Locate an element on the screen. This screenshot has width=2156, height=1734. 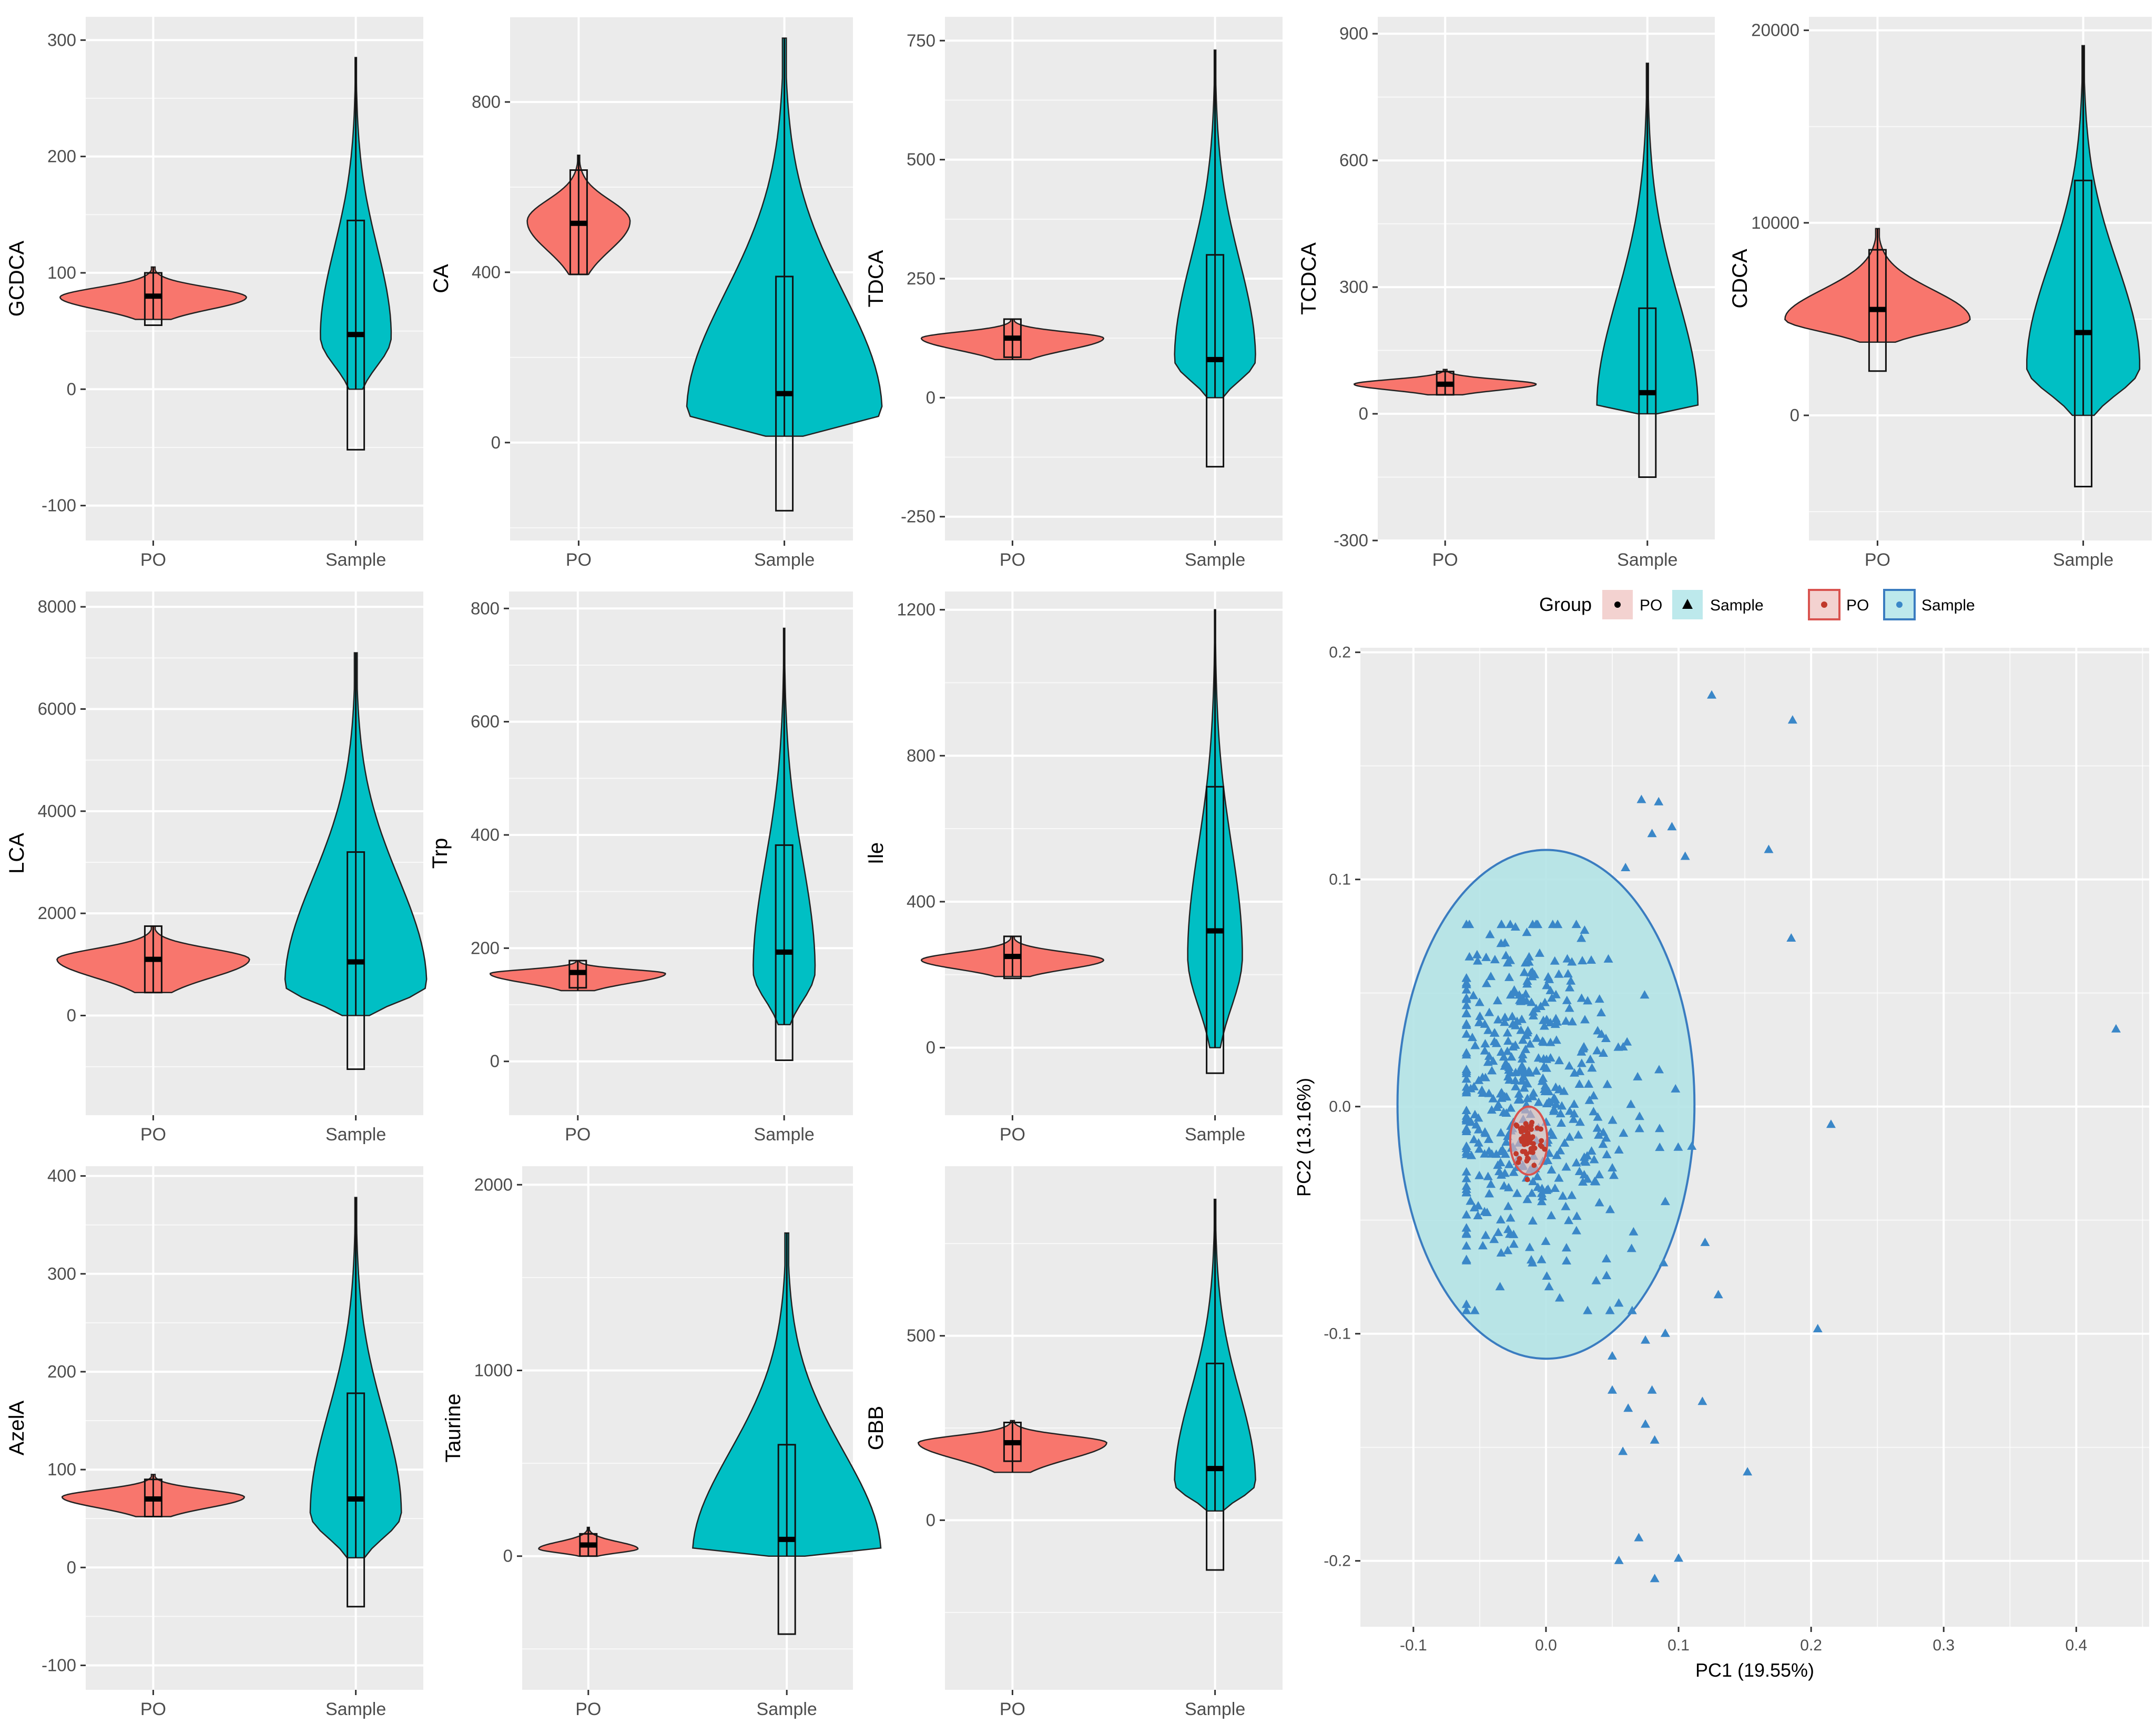
y-tick-label: 1200 is located at coordinates (916, 609).